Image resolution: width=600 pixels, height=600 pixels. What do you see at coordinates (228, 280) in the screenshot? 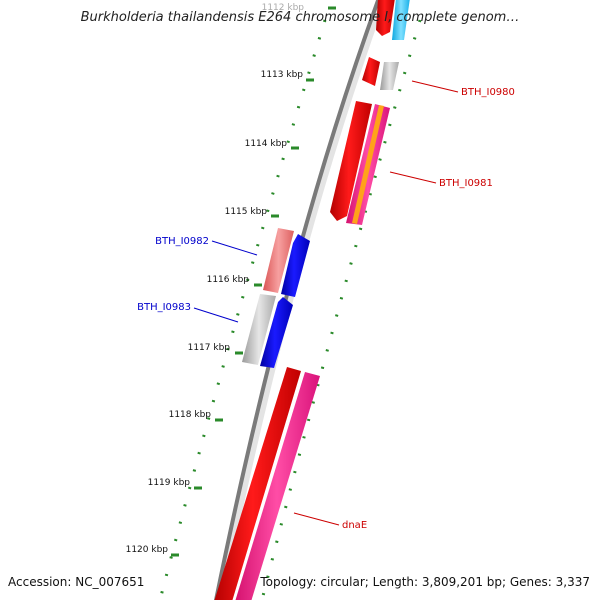
I see `kbp-tick-label: 1116 kbp` at bounding box center [228, 280].